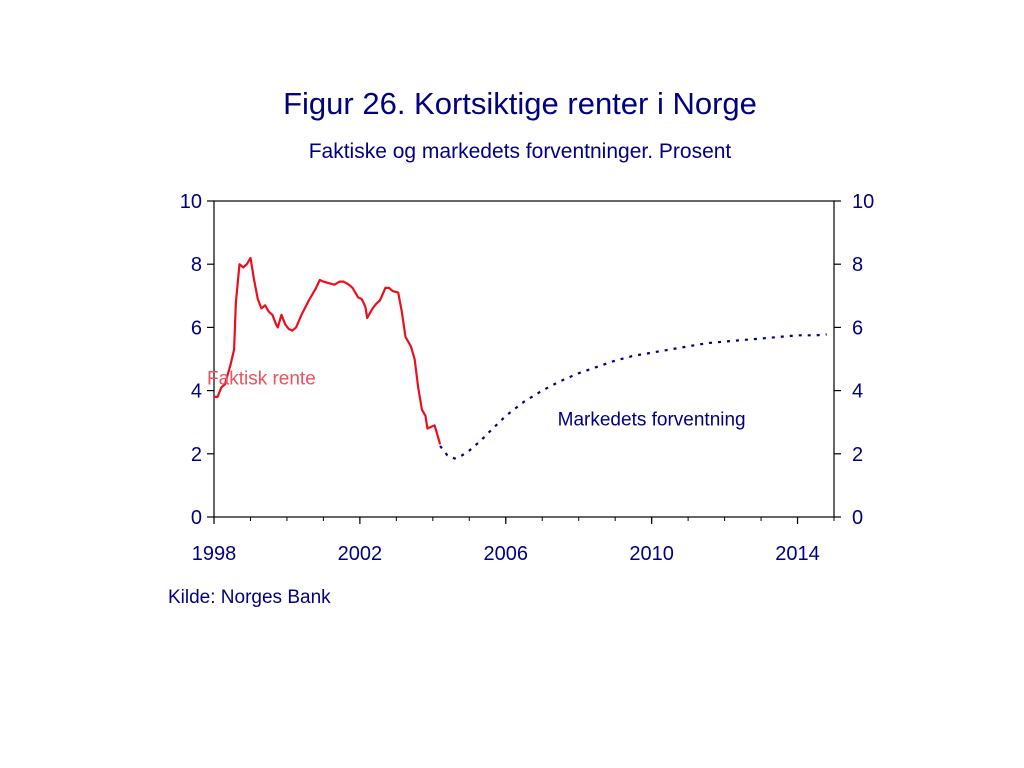  I want to click on chart-title: Figur 26. Kortsiktige renter i Norge, so click(520, 103).